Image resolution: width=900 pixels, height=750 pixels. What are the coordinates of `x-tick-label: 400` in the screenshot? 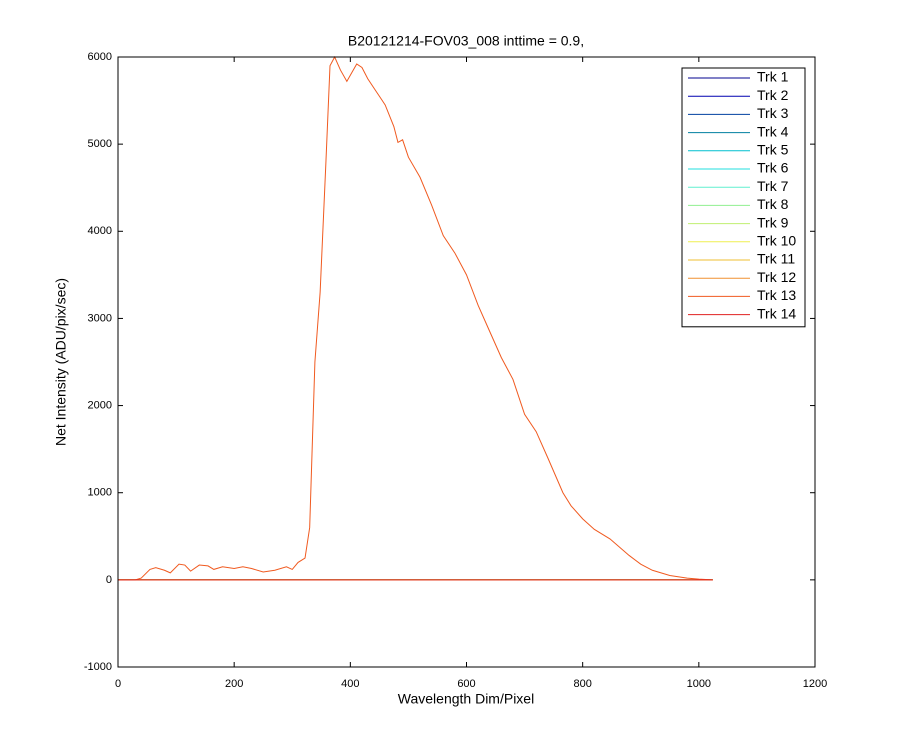 It's located at (350, 684).